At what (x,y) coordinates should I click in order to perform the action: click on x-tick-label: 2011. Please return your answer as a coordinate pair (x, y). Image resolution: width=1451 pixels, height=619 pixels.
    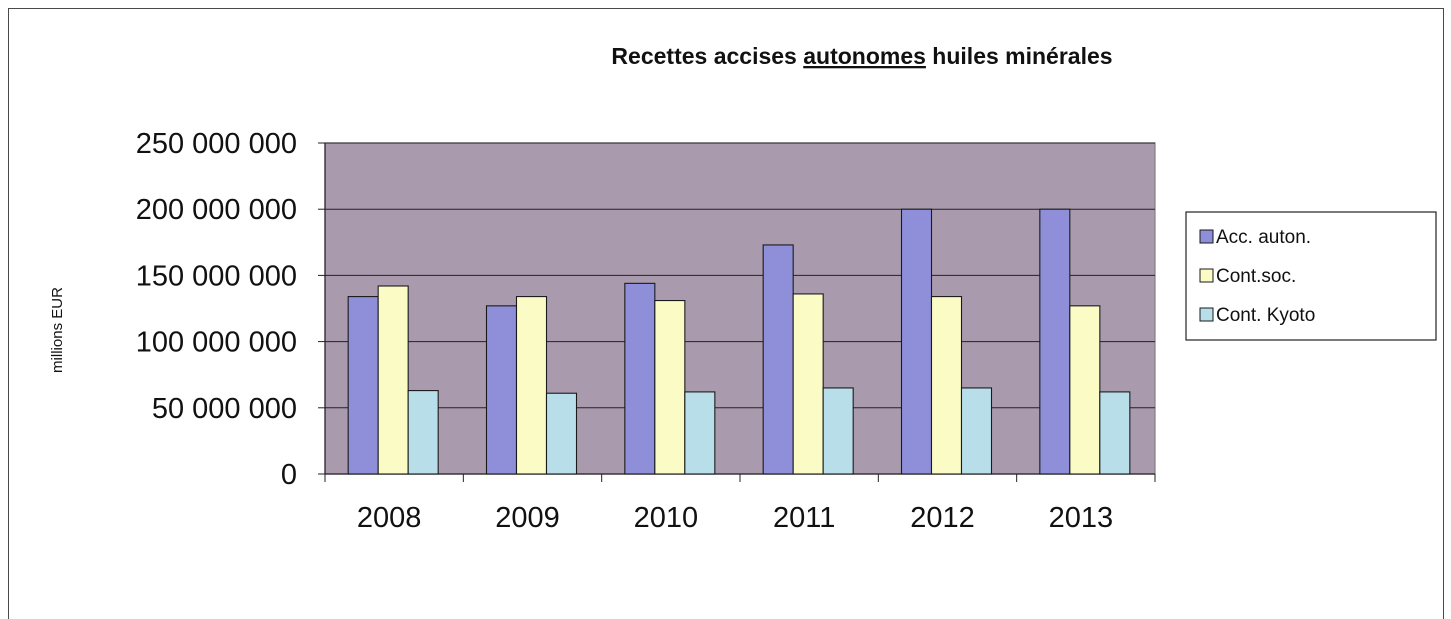
    Looking at the image, I should click on (804, 518).